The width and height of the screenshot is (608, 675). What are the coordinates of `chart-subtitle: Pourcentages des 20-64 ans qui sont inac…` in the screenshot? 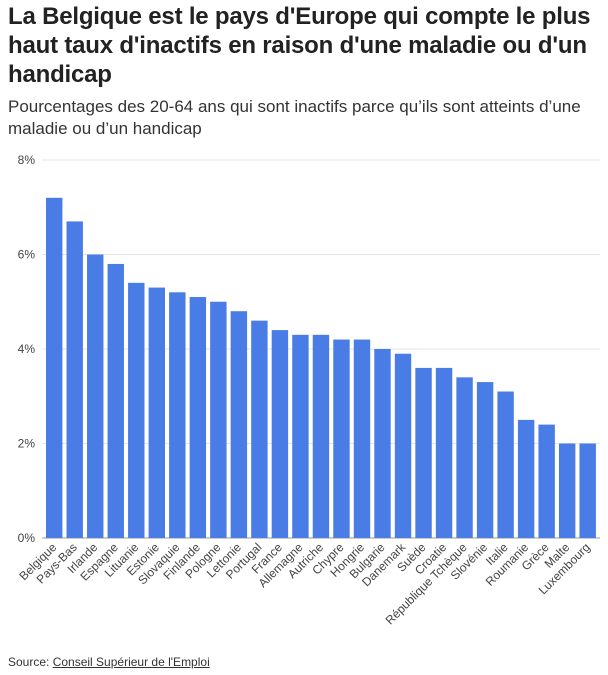 It's located at (294, 117).